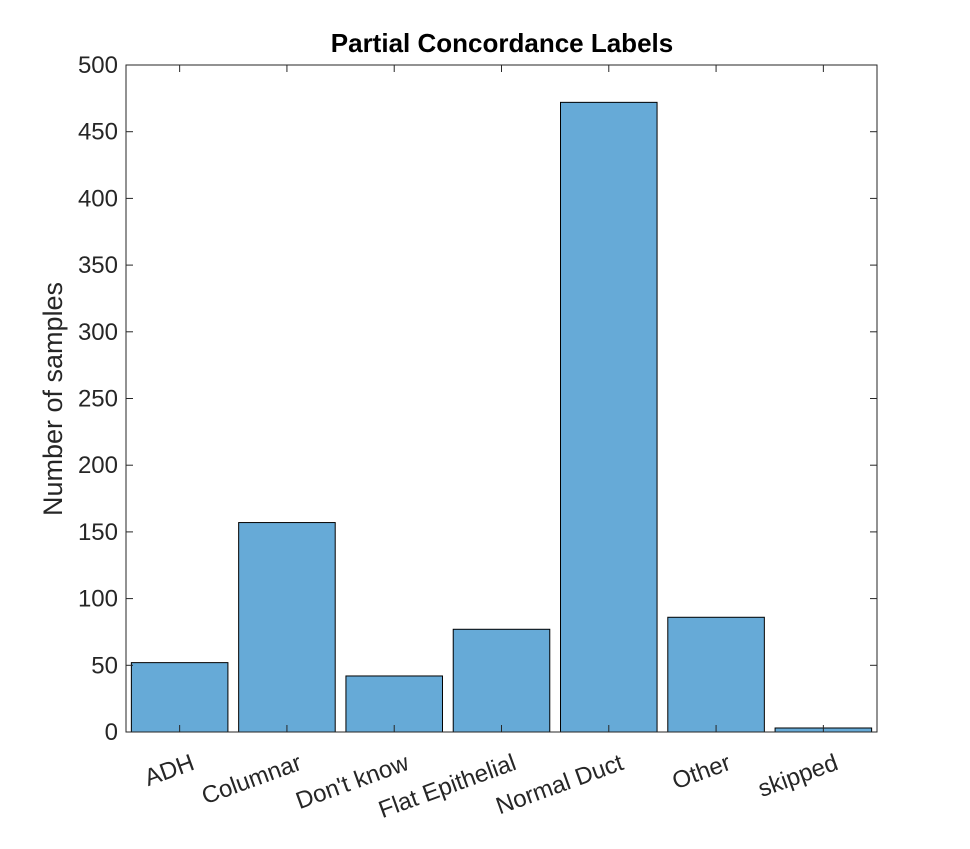 Image resolution: width=970 pixels, height=849 pixels. What do you see at coordinates (702, 772) in the screenshot?
I see `x-tick-label: Other` at bounding box center [702, 772].